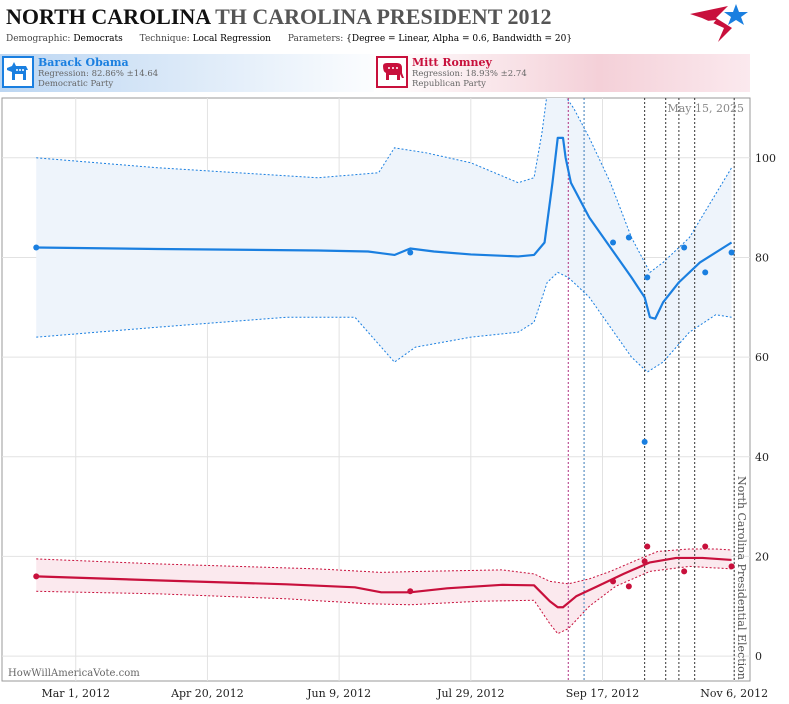  I want to click on obama-lower-bound, so click(384, 322).